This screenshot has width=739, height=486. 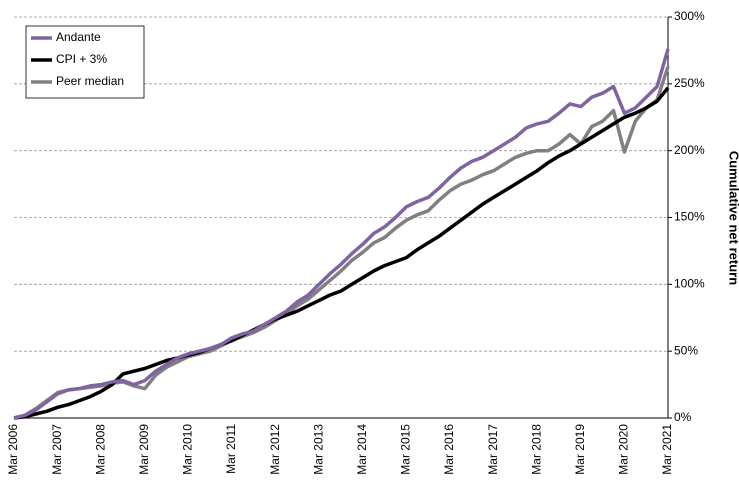 What do you see at coordinates (406, 449) in the screenshot?
I see `x-tick-label: Mar 2015` at bounding box center [406, 449].